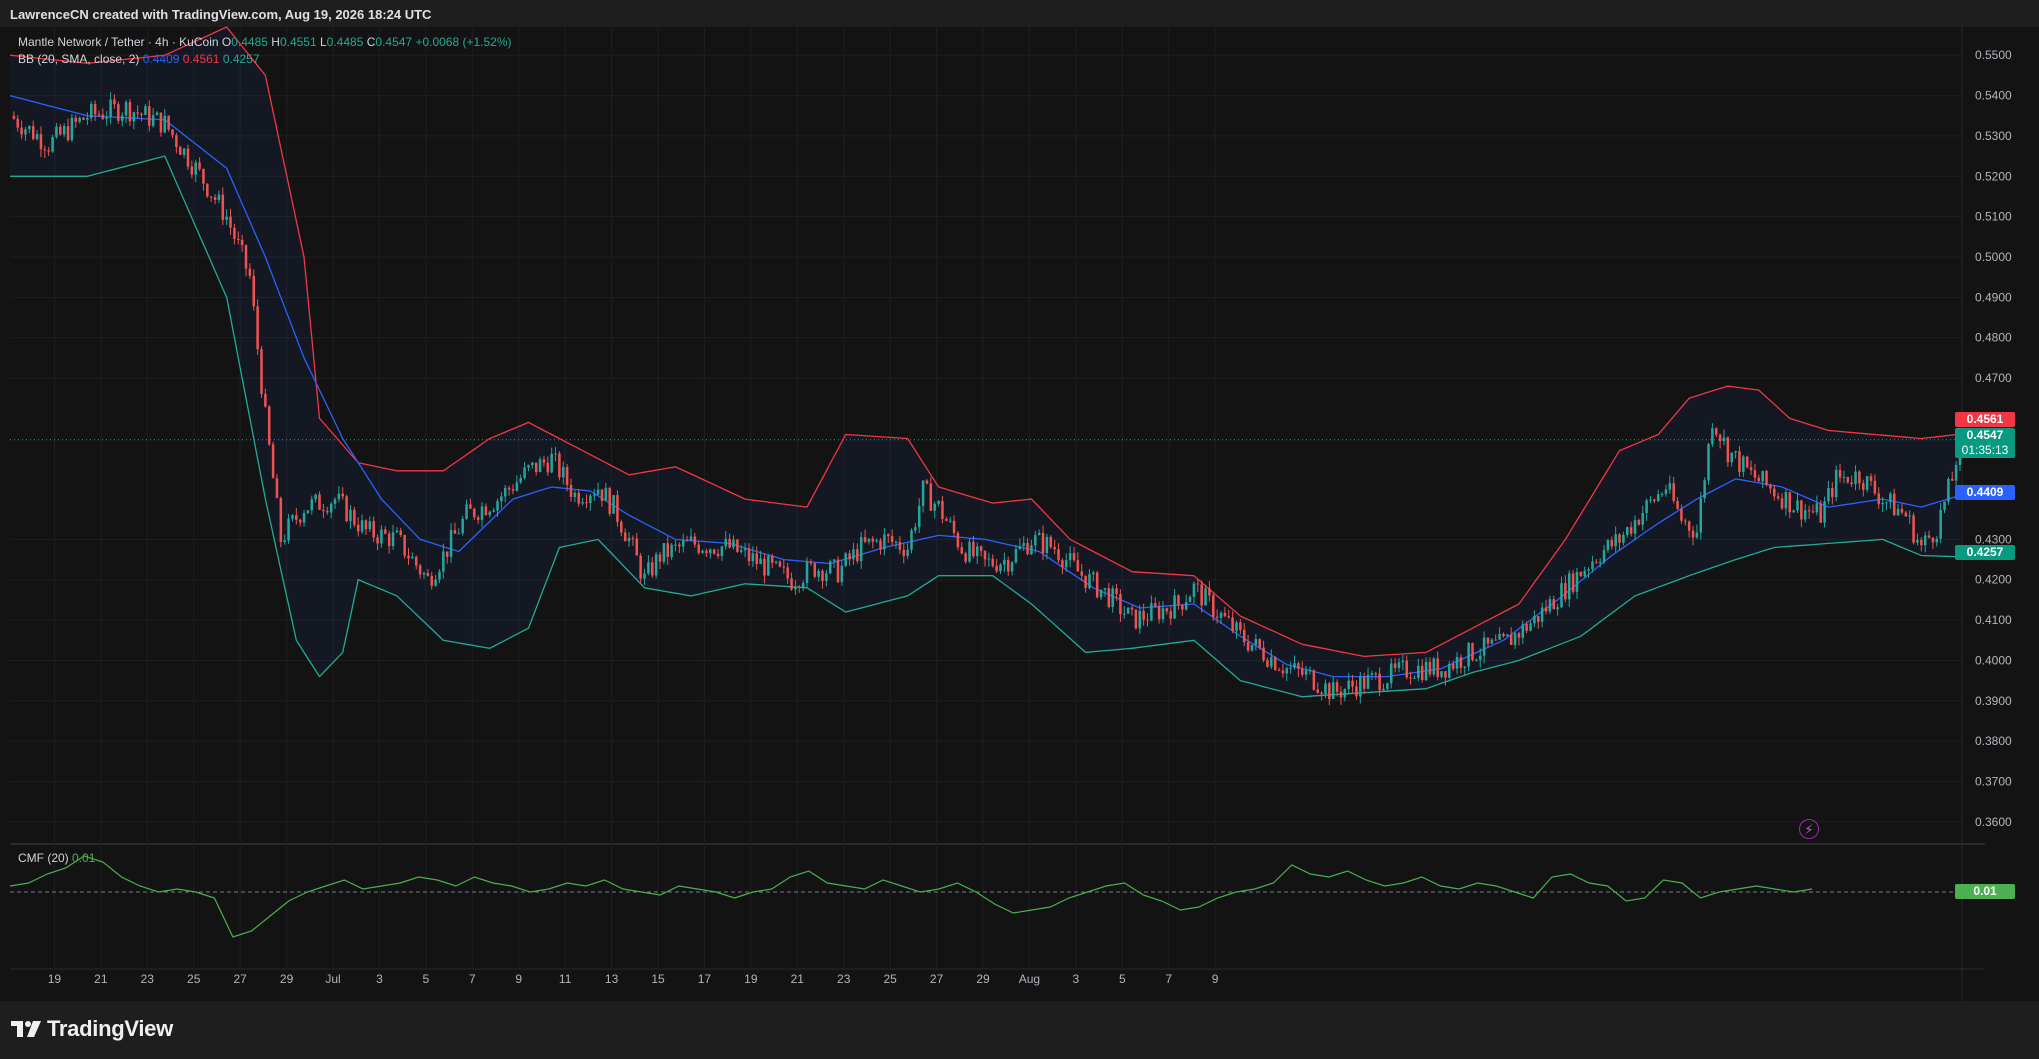  What do you see at coordinates (1993, 701) in the screenshot?
I see `y-tick-label: 0.3900` at bounding box center [1993, 701].